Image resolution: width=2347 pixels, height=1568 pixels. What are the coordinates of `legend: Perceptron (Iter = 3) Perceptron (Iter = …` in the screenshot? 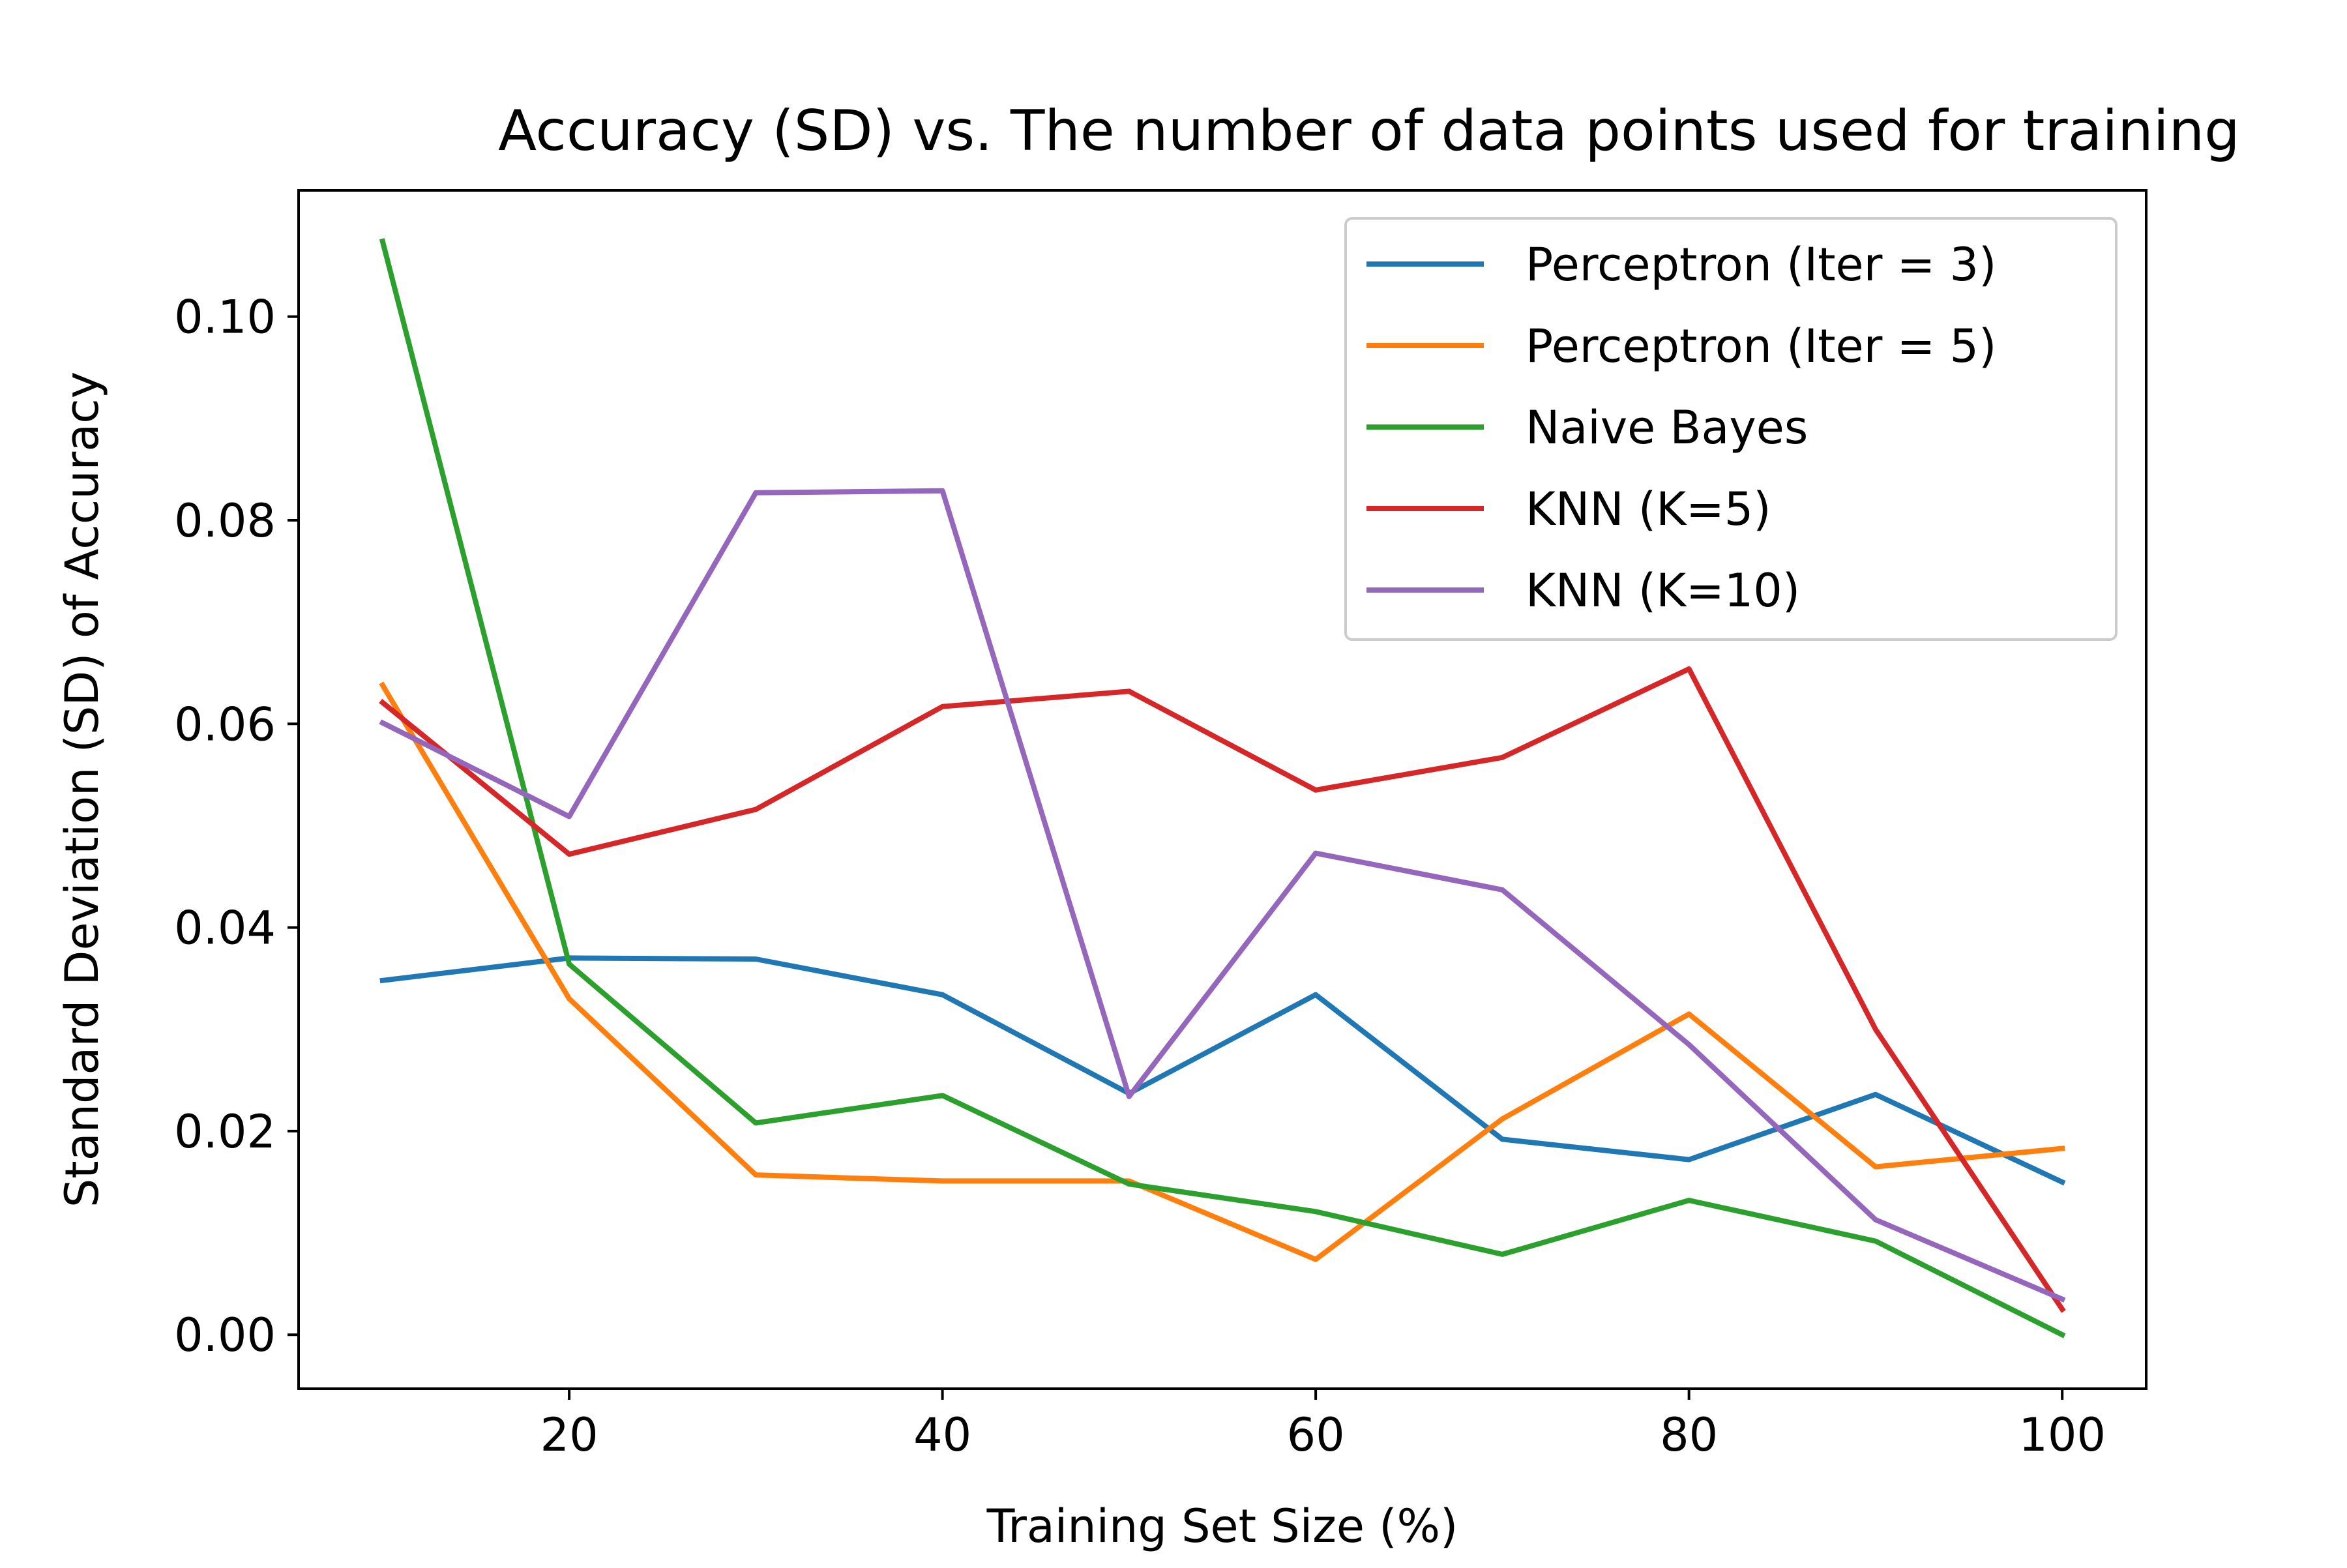 It's located at (1731, 429).